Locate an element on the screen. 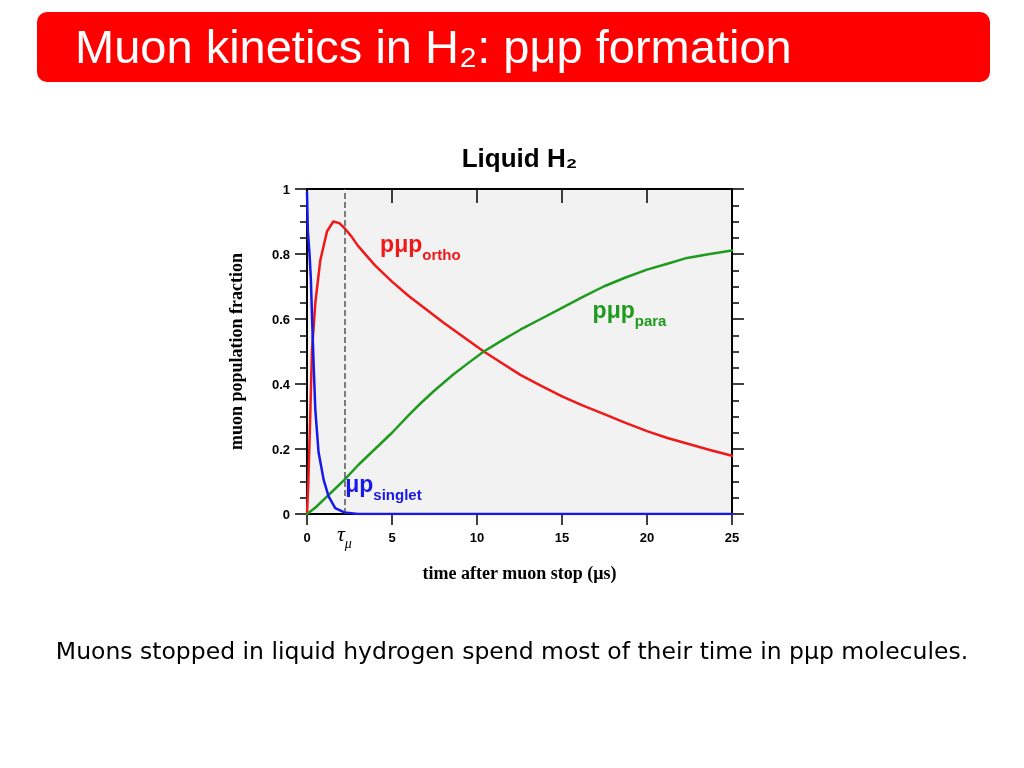  y-axis-title: muon population fraction is located at coordinates (236, 351).